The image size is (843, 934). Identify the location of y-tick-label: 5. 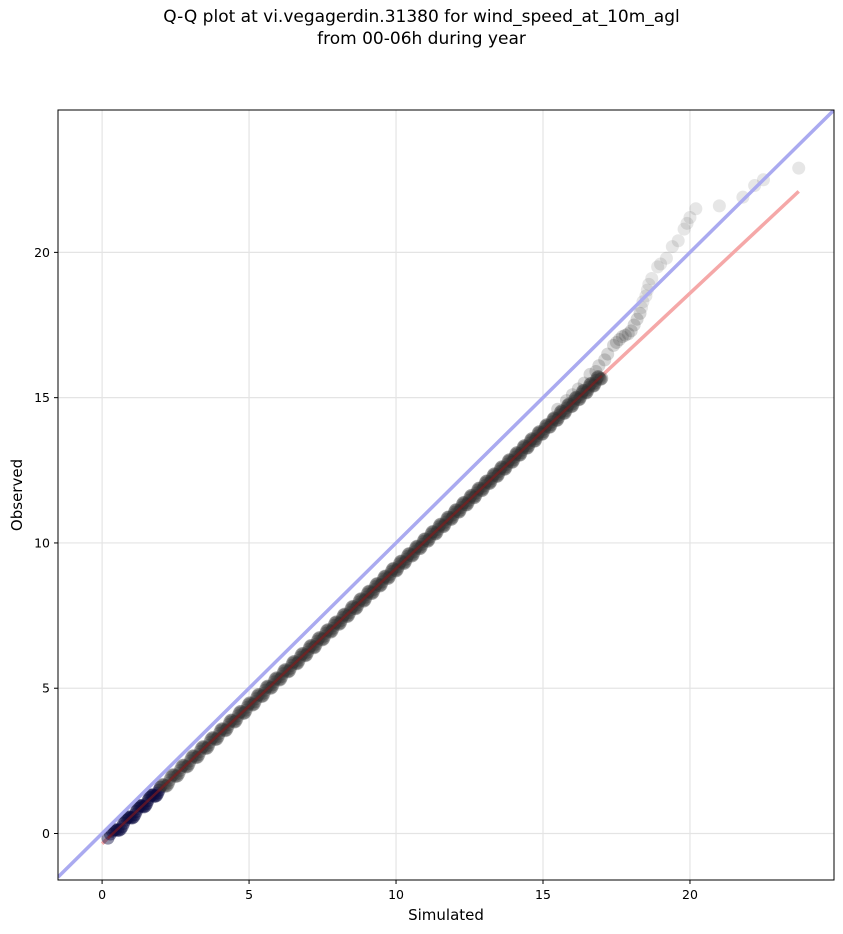
(46, 688).